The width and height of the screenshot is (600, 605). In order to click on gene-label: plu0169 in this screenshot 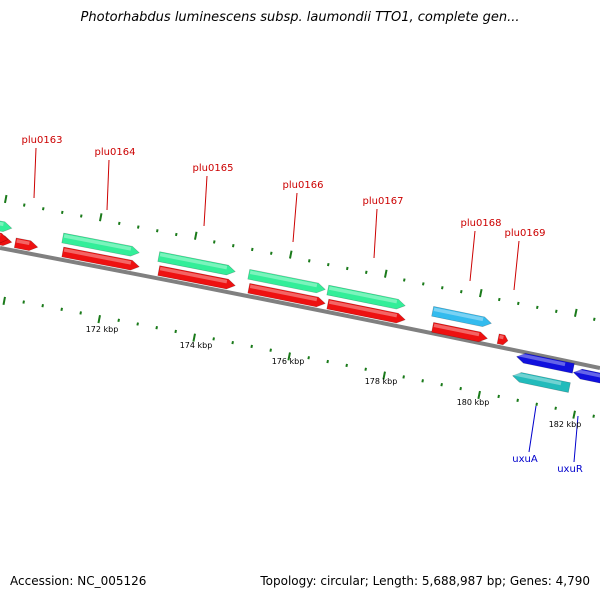, I will do `click(525, 233)`.